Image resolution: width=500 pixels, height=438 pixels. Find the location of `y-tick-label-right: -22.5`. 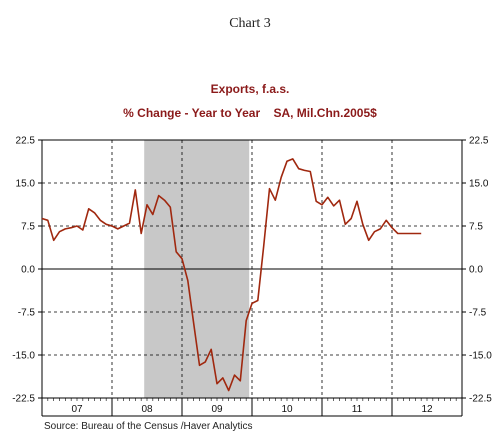

y-tick-label-right: -22.5 is located at coordinates (480, 399).